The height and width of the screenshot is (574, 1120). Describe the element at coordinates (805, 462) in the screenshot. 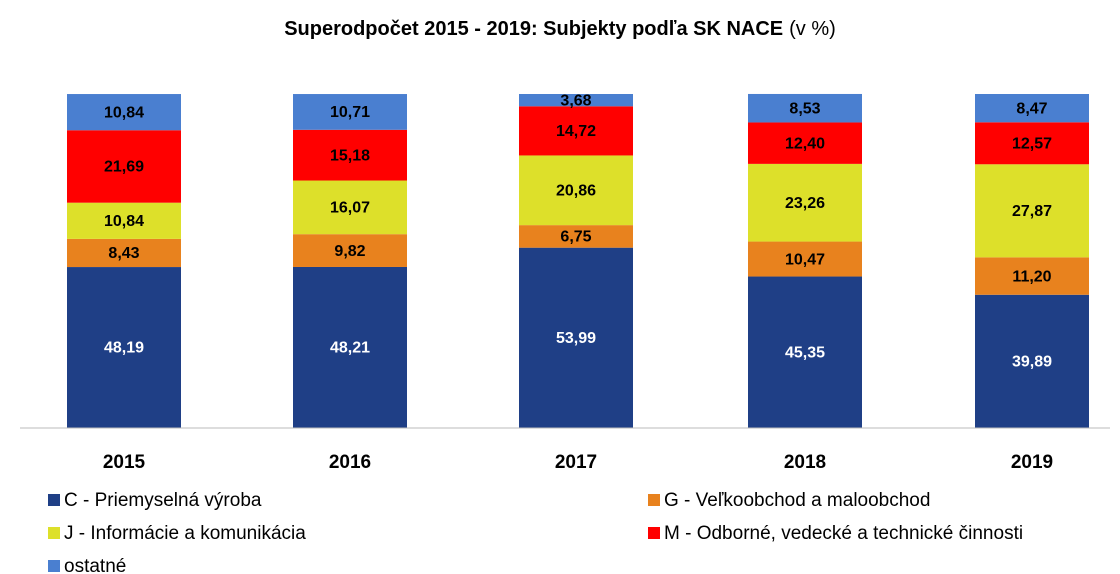

I see `x-tick-label: 2018` at that location.